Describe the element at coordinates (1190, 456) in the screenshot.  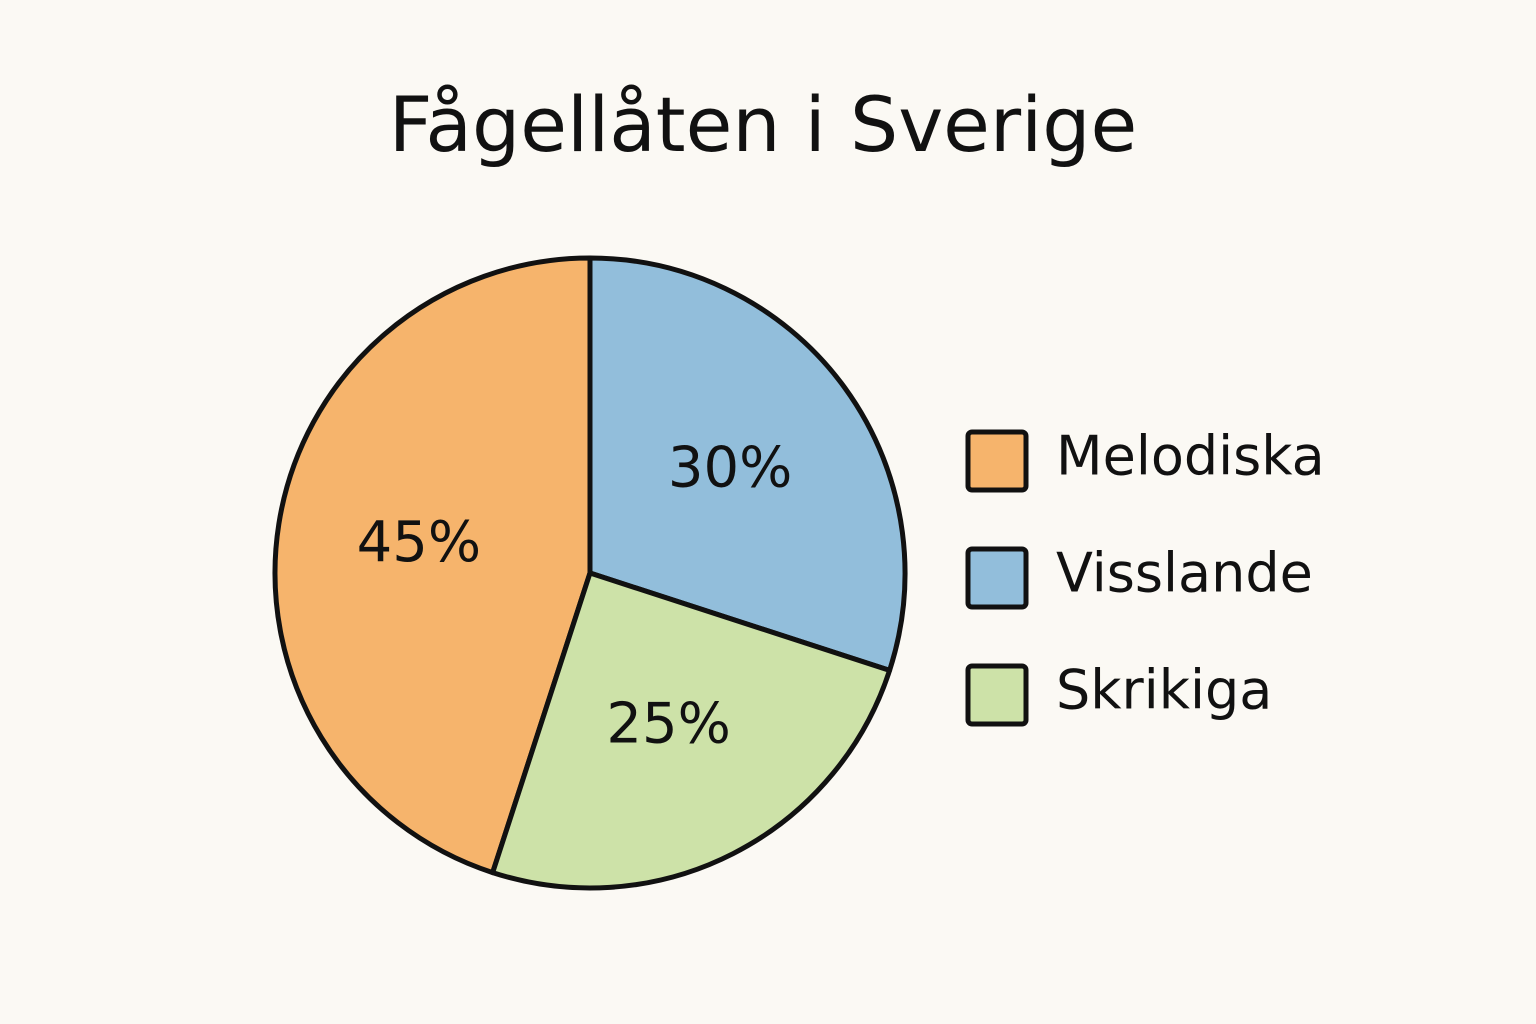
I see `legend-label: Melodiska` at that location.